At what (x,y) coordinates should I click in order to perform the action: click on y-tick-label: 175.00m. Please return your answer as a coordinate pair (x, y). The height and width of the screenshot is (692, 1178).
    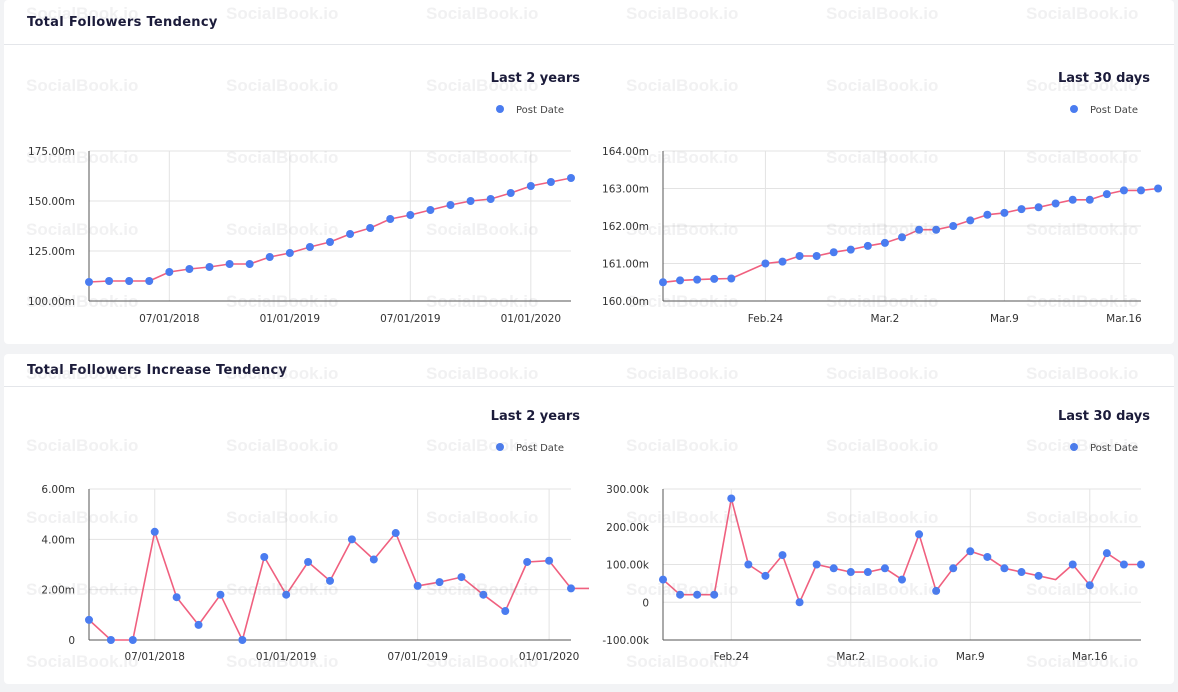
    Looking at the image, I should click on (51, 152).